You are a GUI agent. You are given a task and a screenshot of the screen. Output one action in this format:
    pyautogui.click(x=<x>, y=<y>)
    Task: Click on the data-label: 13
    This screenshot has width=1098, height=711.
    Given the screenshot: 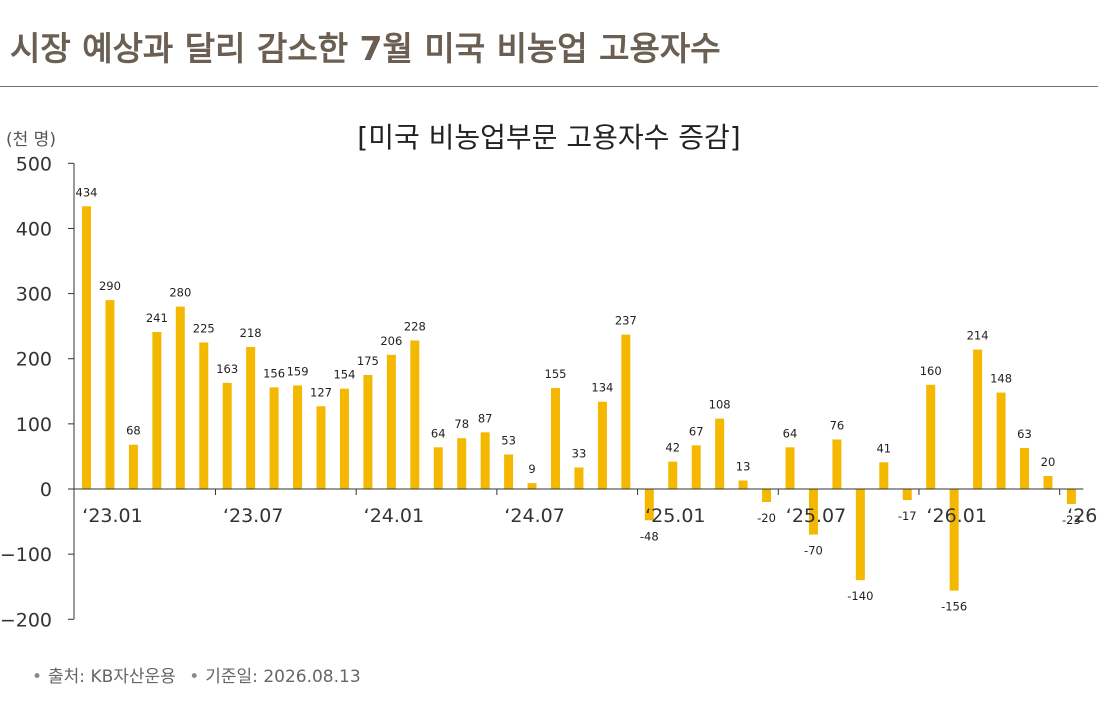 What is the action you would take?
    pyautogui.click(x=743, y=467)
    